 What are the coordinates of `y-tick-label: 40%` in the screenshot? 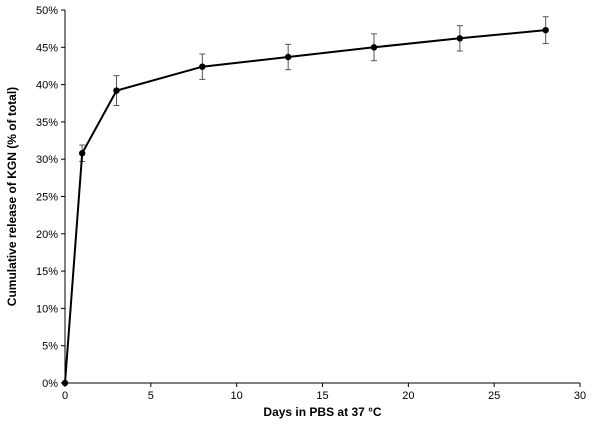 It's located at (47, 86).